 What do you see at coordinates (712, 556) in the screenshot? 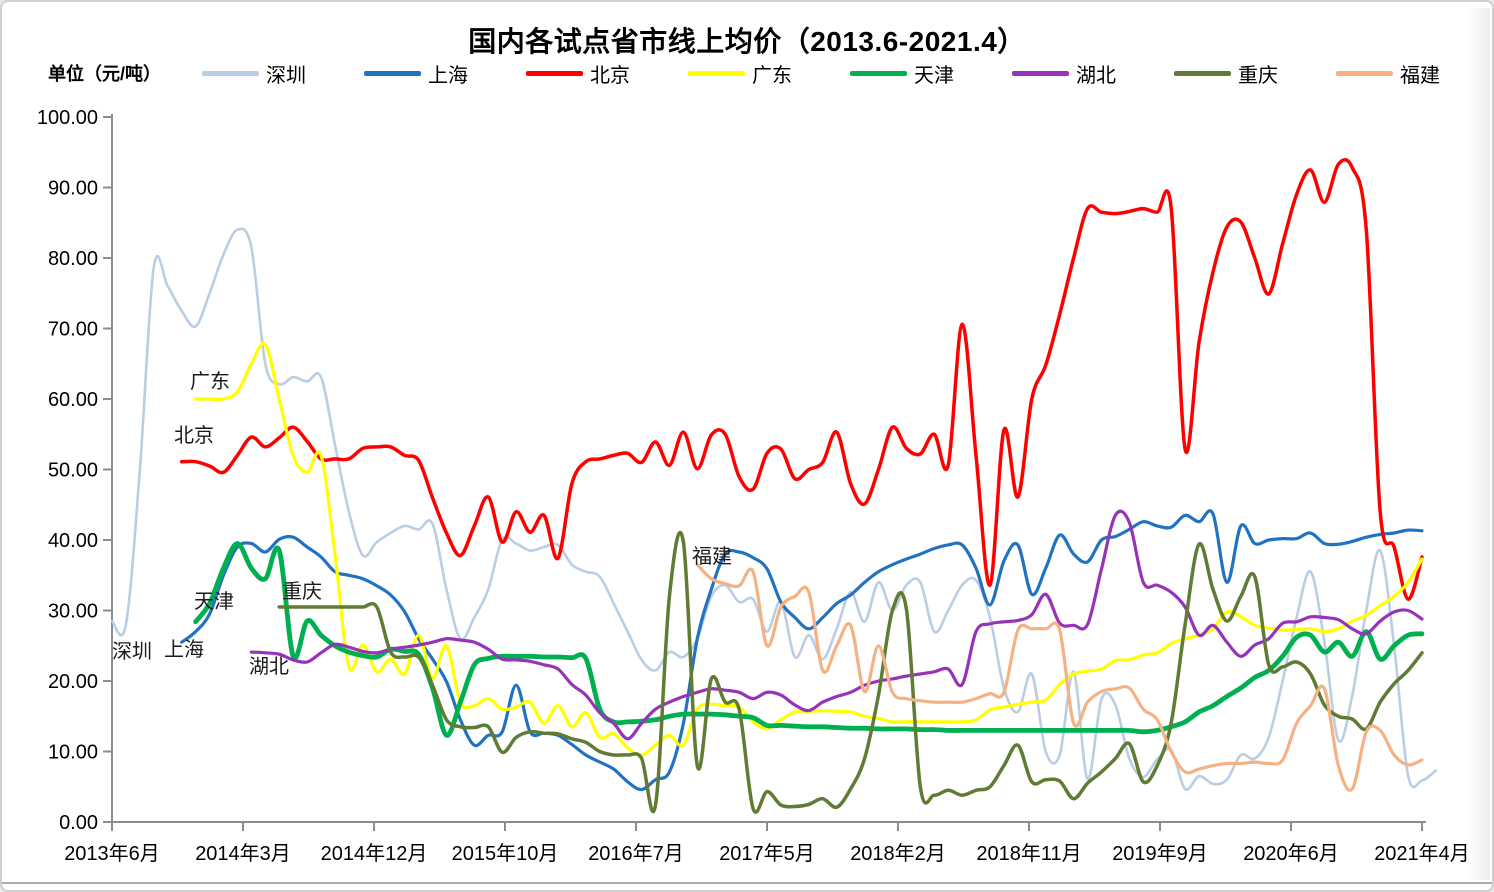
I see `series-annotation: 福建` at bounding box center [712, 556].